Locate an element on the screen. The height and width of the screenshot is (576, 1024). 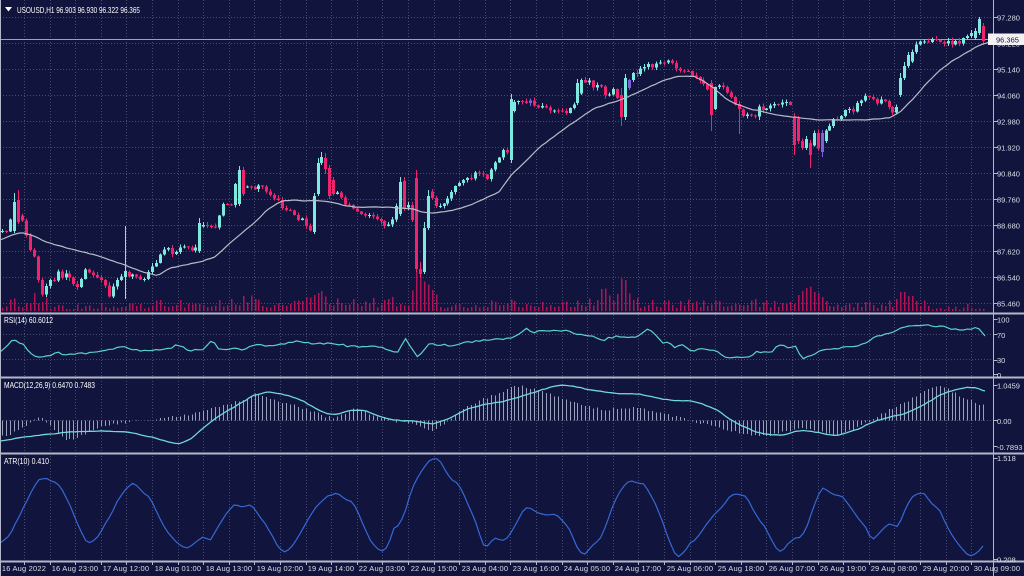
svg-text: 23 Aug 16:00 is located at coordinates (536, 568).